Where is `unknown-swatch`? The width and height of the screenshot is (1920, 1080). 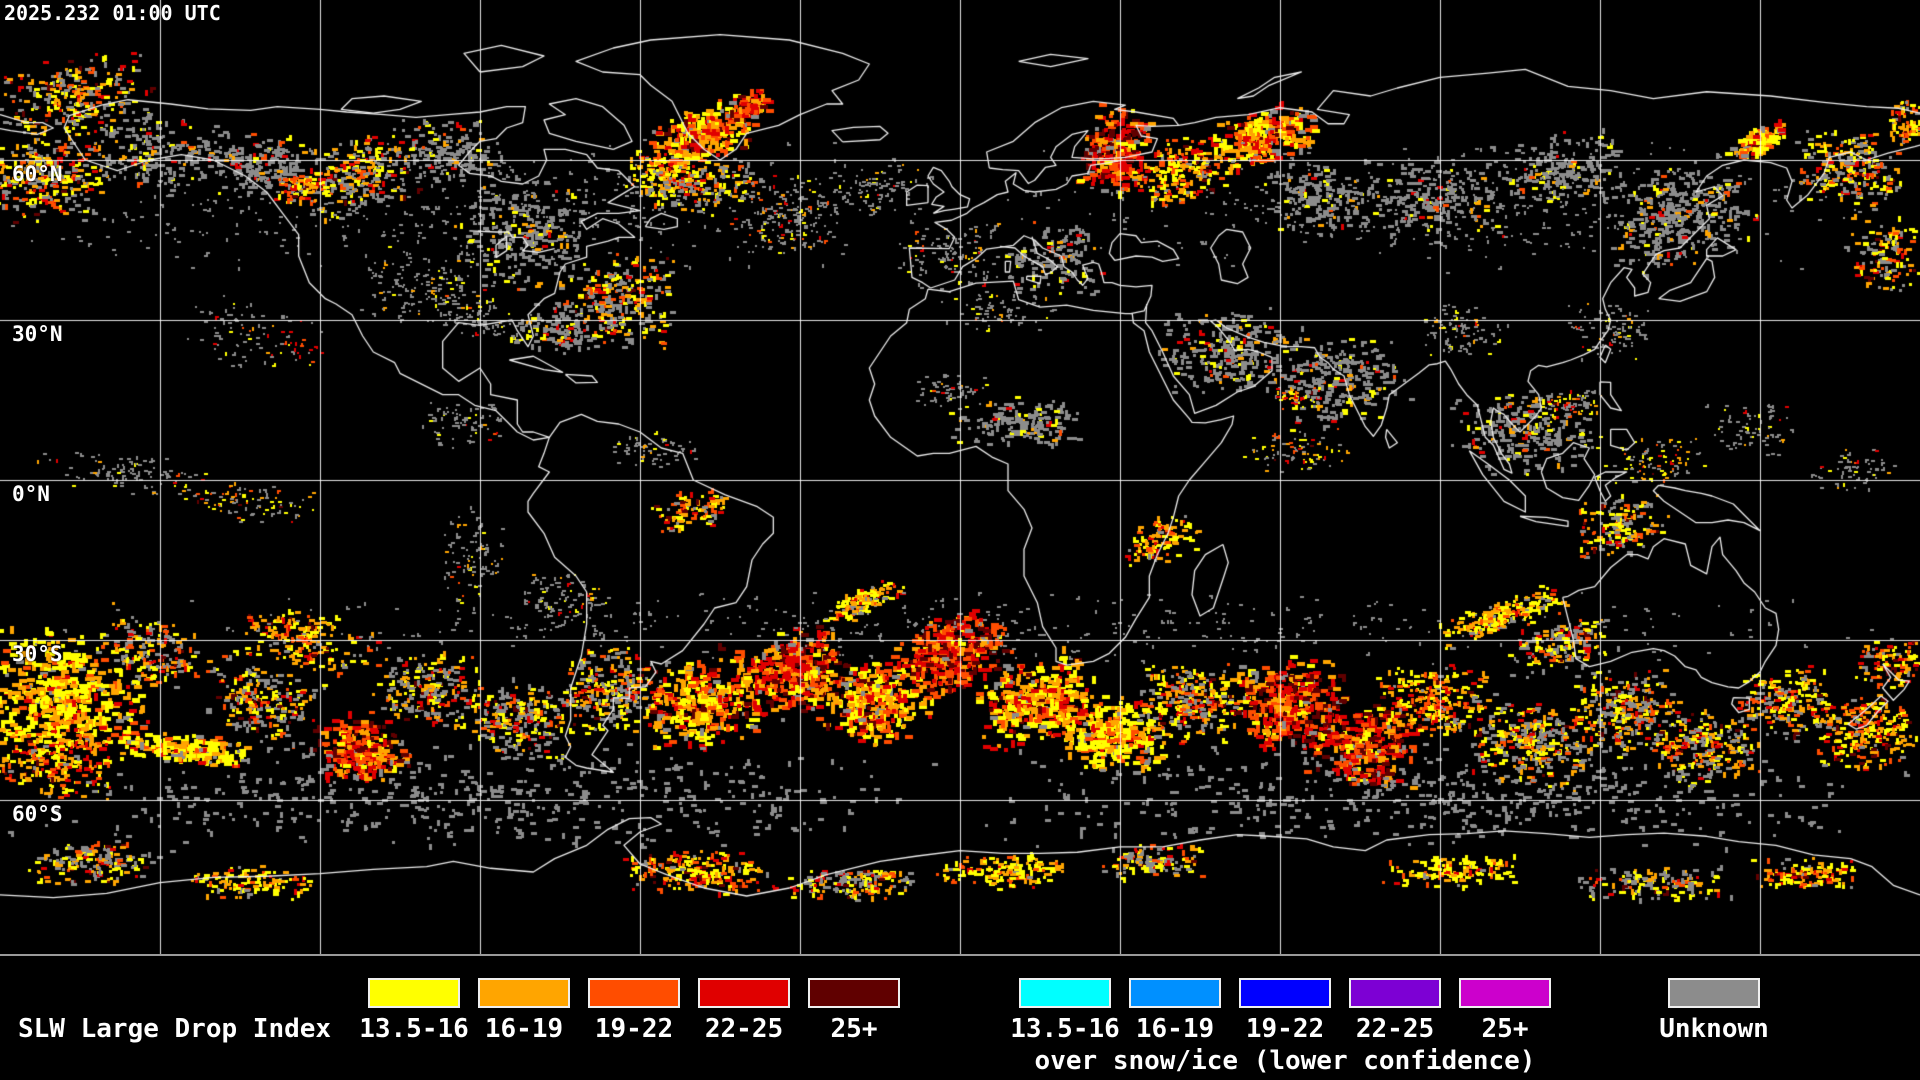
unknown-swatch is located at coordinates (1714, 993).